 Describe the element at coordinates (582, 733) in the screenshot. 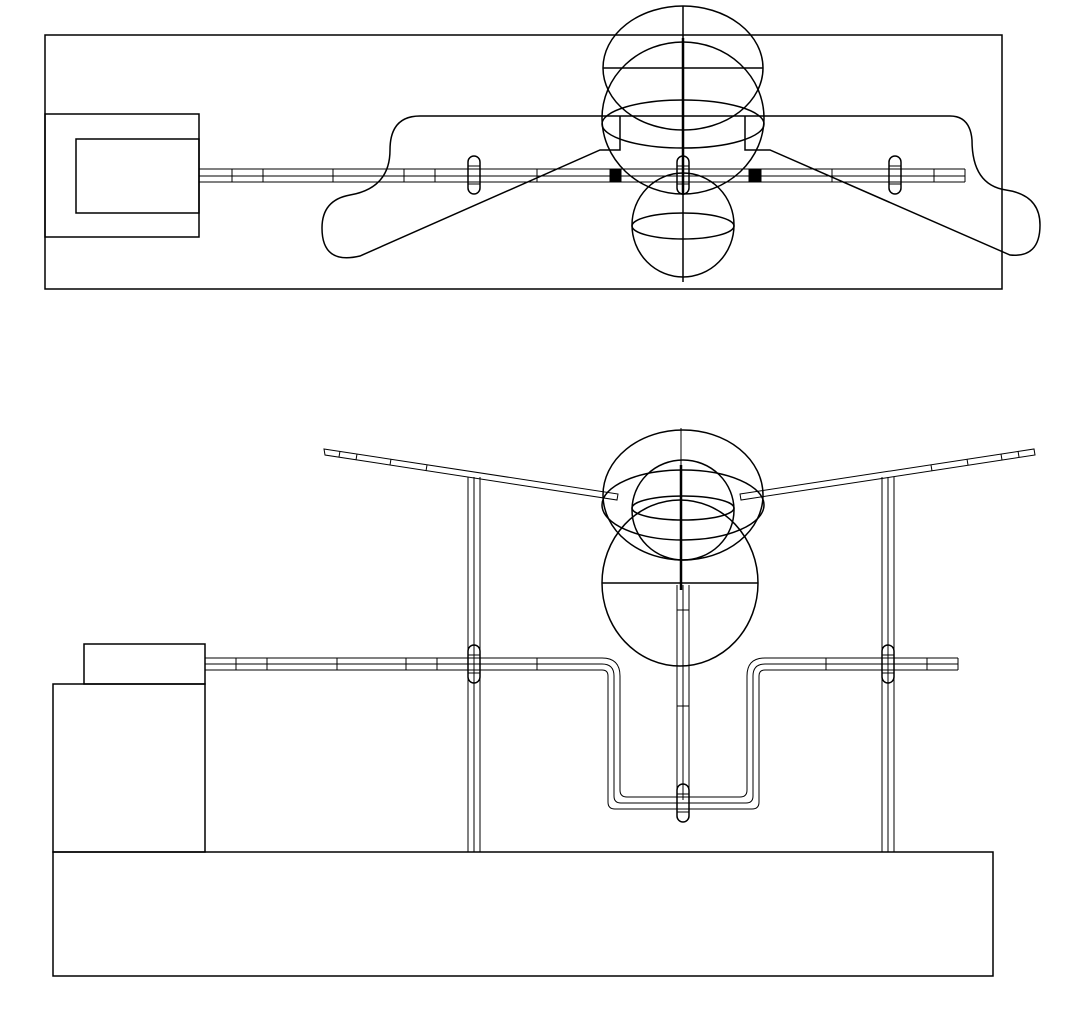

I see `front-view-drive-shaft` at that location.